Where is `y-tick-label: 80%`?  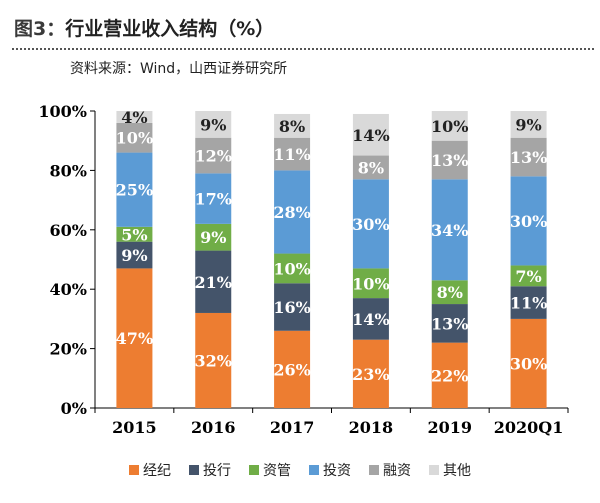 y-tick-label: 80% is located at coordinates (68, 170).